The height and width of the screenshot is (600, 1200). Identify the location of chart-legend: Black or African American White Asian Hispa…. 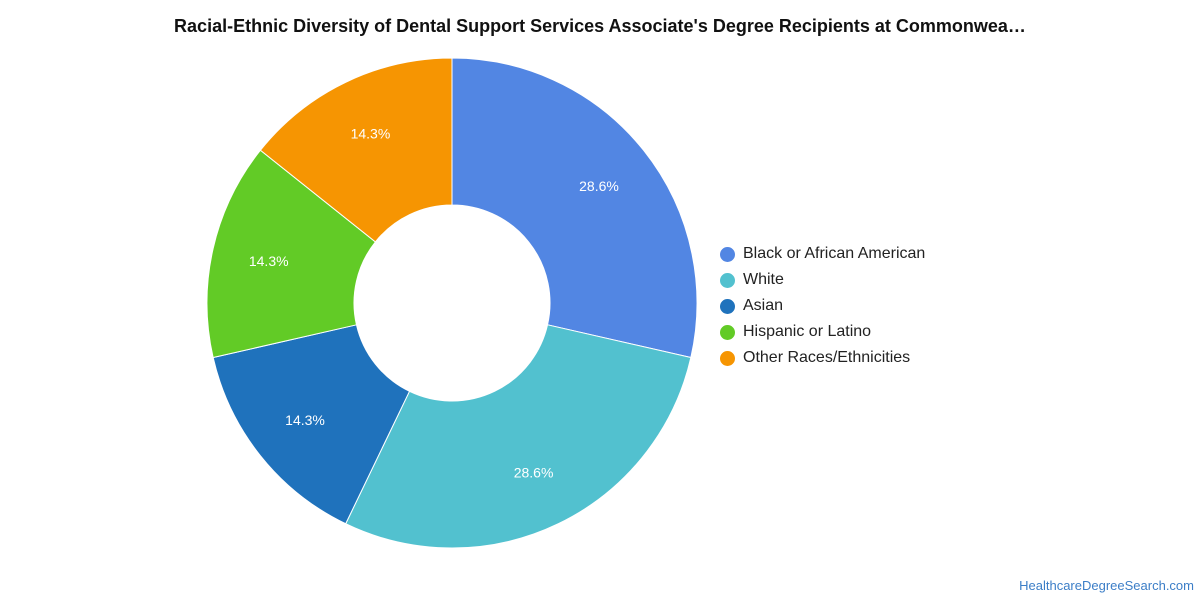
(822, 306).